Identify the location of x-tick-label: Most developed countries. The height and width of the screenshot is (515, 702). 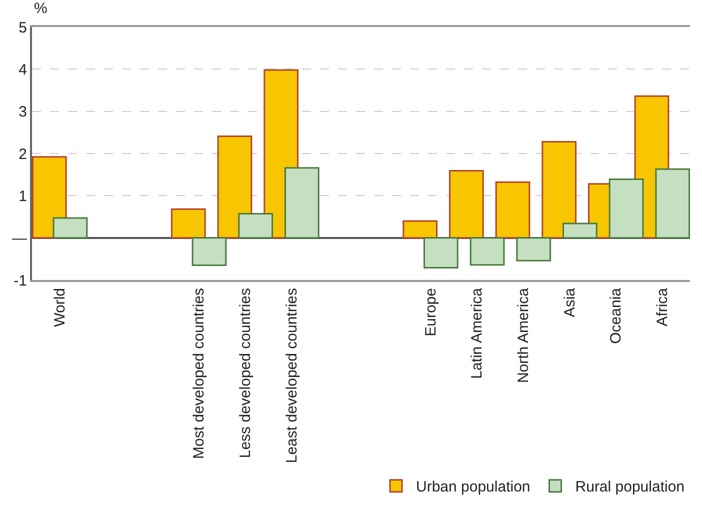
(199, 373).